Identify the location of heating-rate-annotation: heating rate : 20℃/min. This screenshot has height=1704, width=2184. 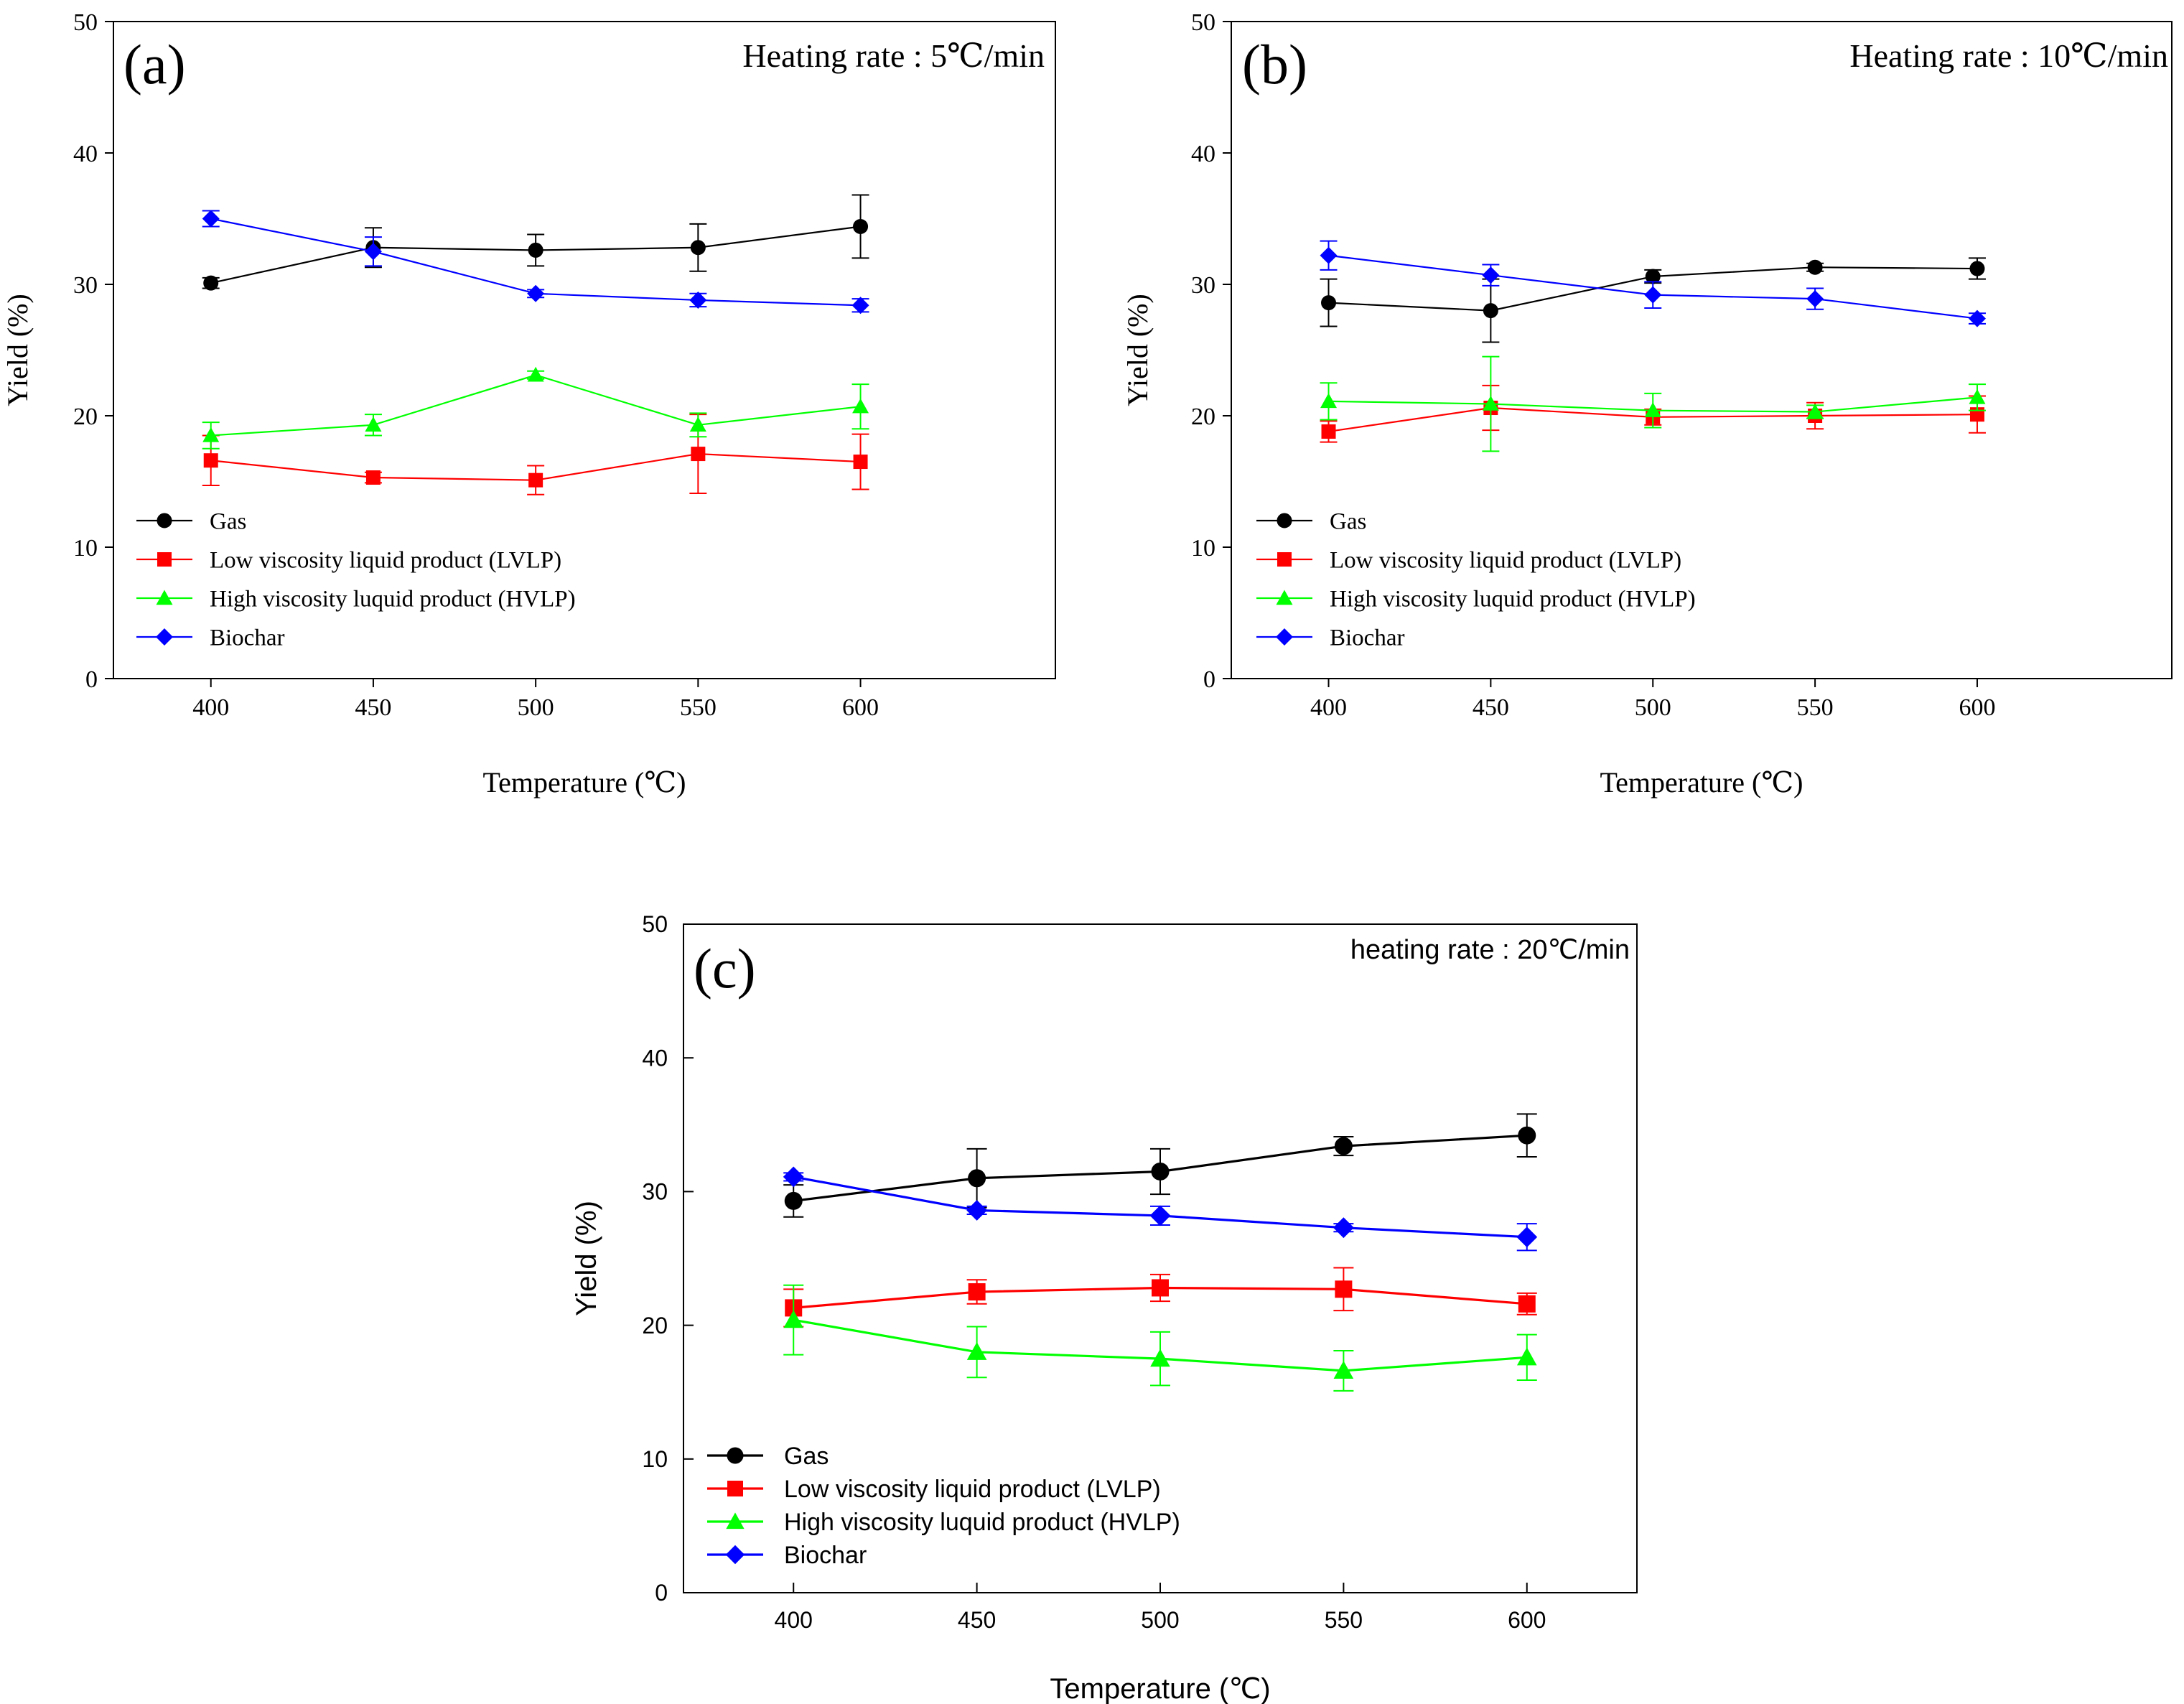
(1490, 950).